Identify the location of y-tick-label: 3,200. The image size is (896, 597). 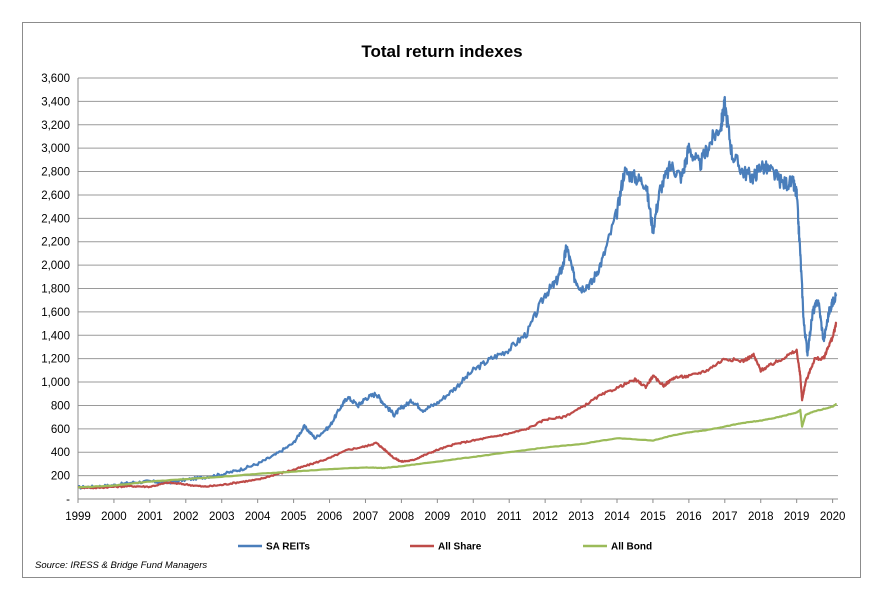
(55, 126).